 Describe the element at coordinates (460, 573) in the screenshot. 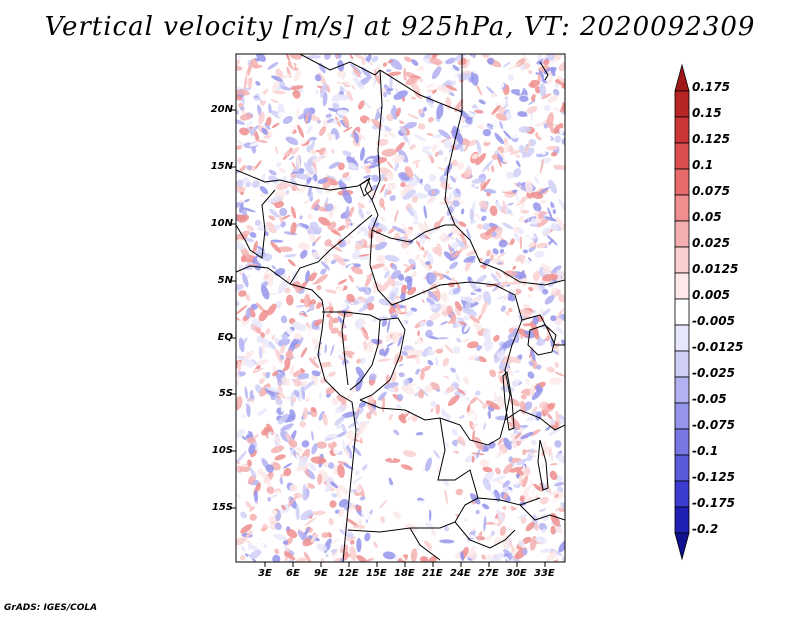

I see `lon-label-24e: 24E` at that location.